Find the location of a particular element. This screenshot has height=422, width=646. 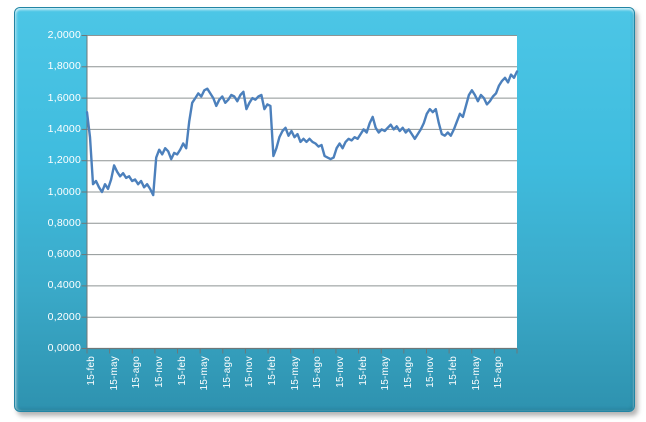

y-axis-label: 0,6000 is located at coordinates (64, 254).